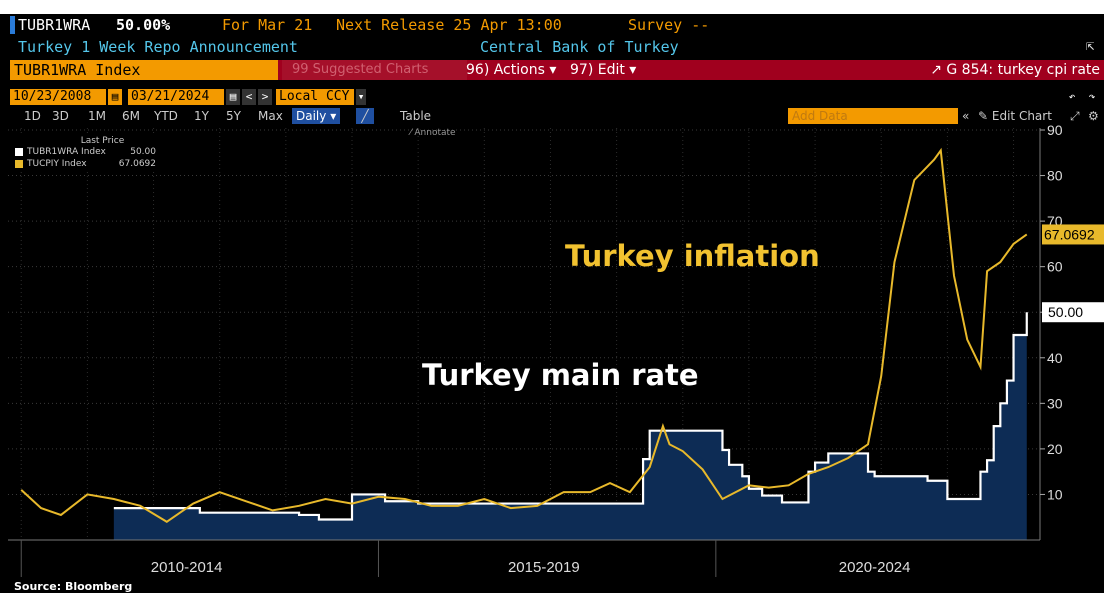 Image resolution: width=1104 pixels, height=593 pixels. What do you see at coordinates (1021, 116) in the screenshot?
I see `edit-chart-label: Edit Chart` at bounding box center [1021, 116].